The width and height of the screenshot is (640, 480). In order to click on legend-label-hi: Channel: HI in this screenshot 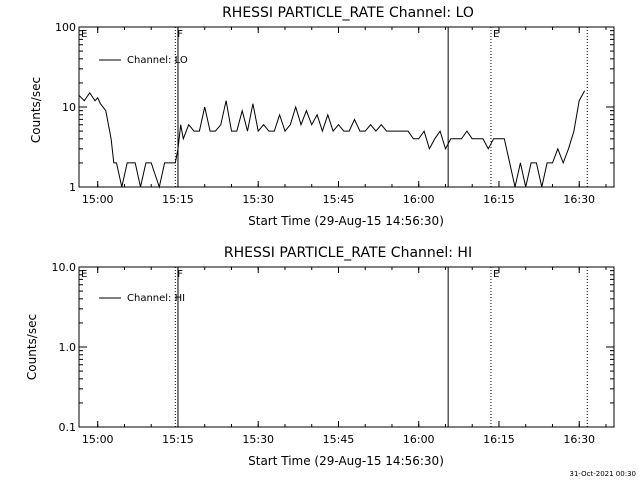, I will do `click(156, 298)`.